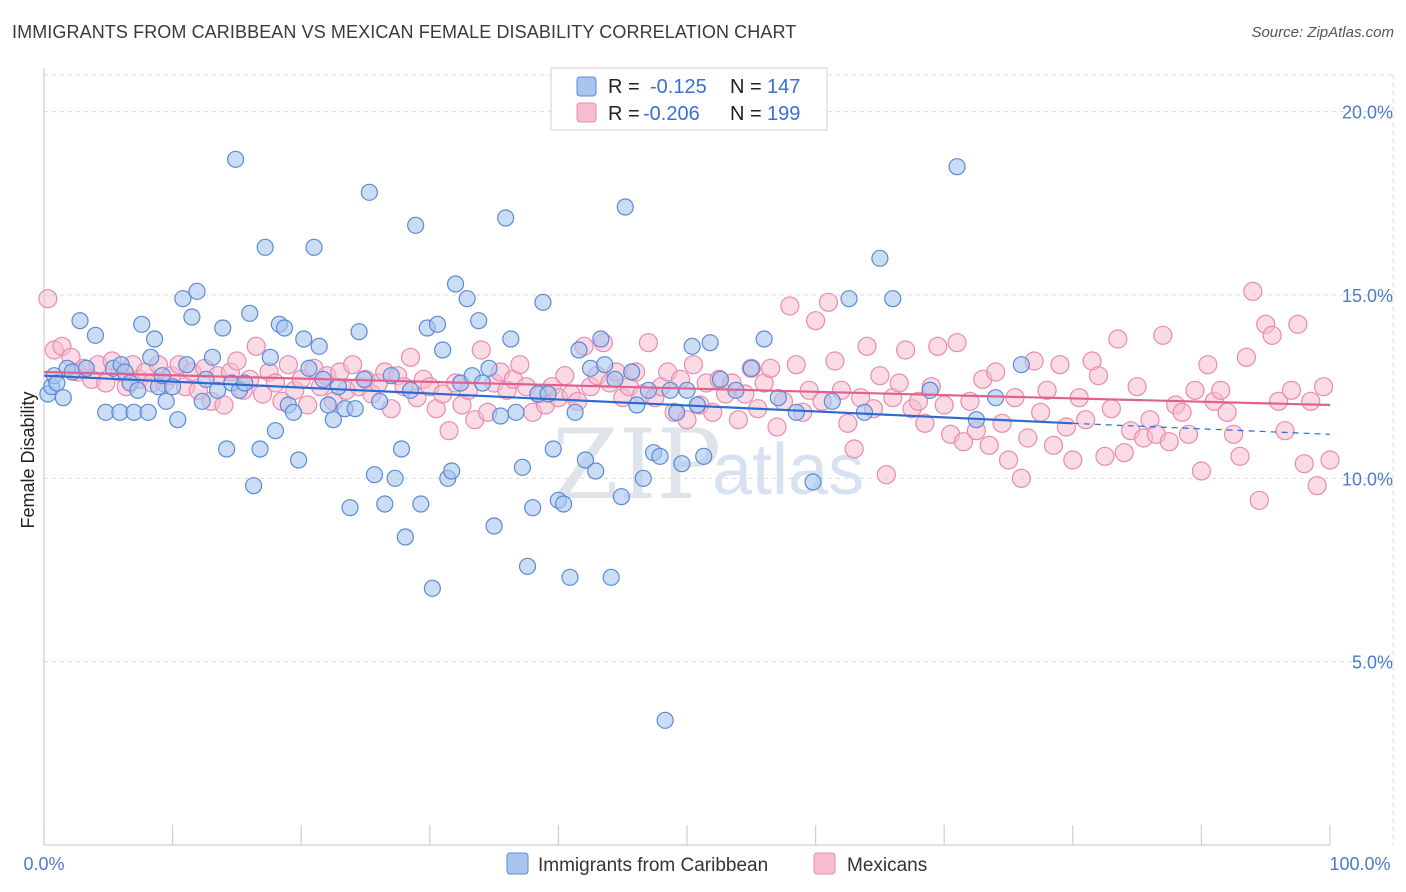  What do you see at coordinates (1359, 864) in the screenshot?
I see `x-tick-label-1: 100.0%` at bounding box center [1359, 864].